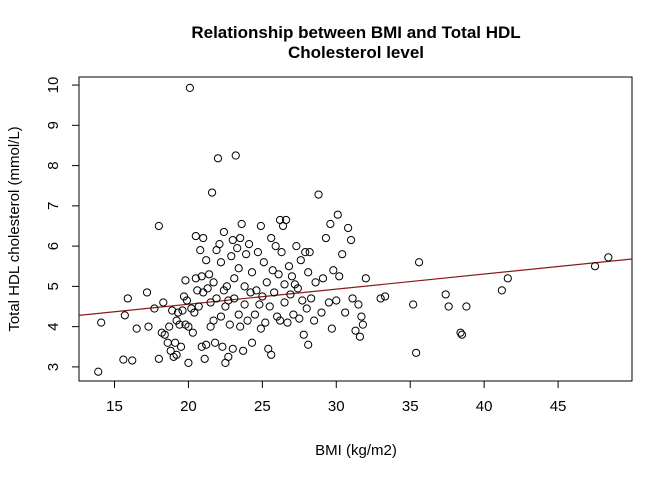 Image resolution: width=672 pixels, height=480 pixels. Describe the element at coordinates (355, 32) in the screenshot. I see `chart-title: Relationship between BMI and Total HDL` at that location.